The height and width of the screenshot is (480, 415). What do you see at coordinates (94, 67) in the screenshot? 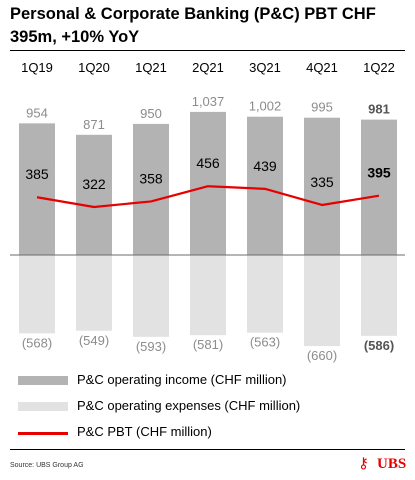
I see `x-tick-label: 1Q20` at bounding box center [94, 67].